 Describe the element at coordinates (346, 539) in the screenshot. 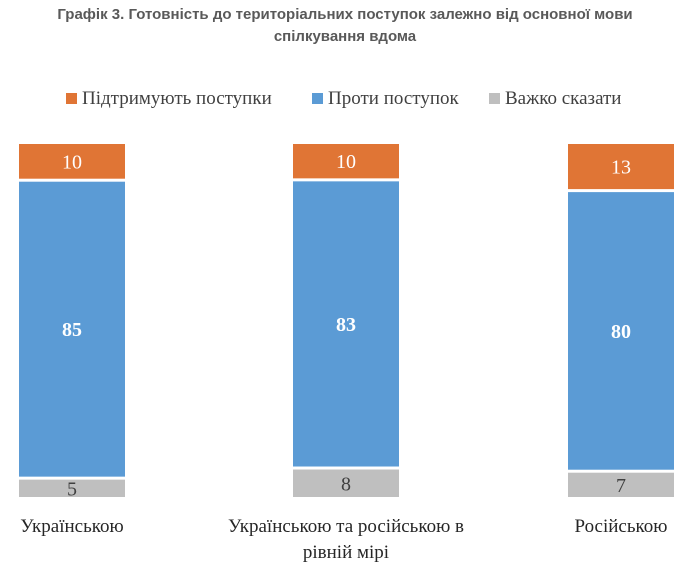

I see `category-label-2: Українською та російською в рівній мірі` at that location.